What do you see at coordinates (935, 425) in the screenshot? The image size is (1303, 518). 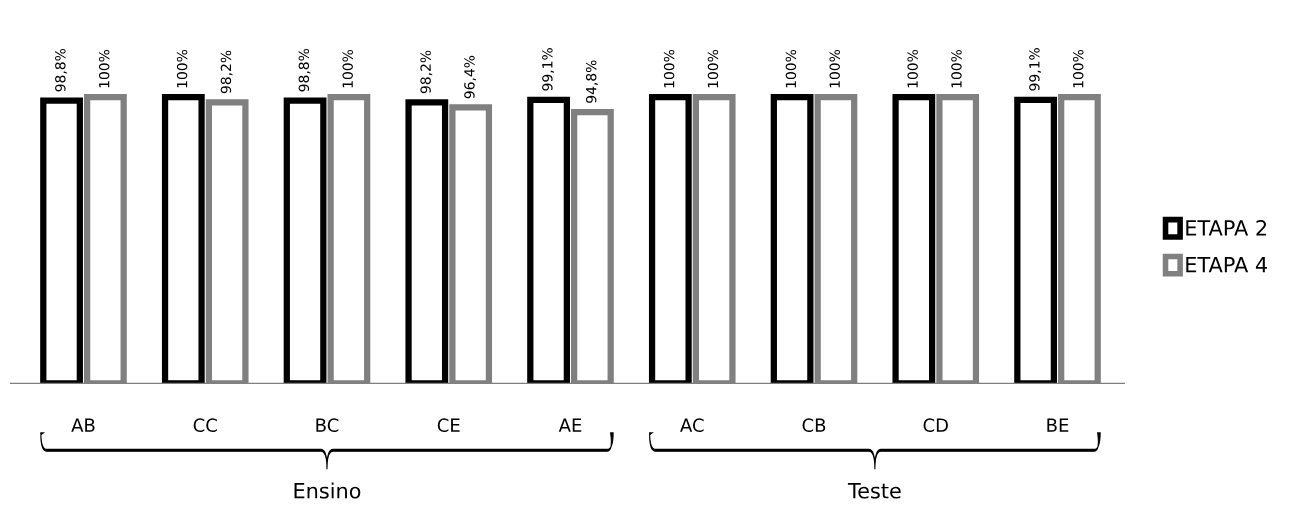 I see `x-tick-label: CD` at bounding box center [935, 425].